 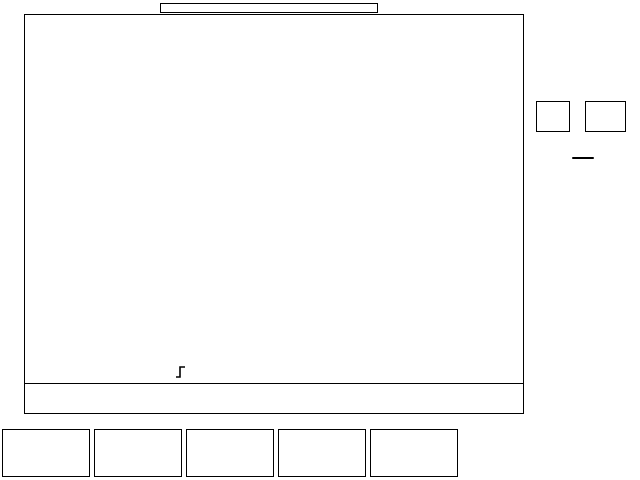 I want to click on rising-edge-icon, so click(x=180, y=371).